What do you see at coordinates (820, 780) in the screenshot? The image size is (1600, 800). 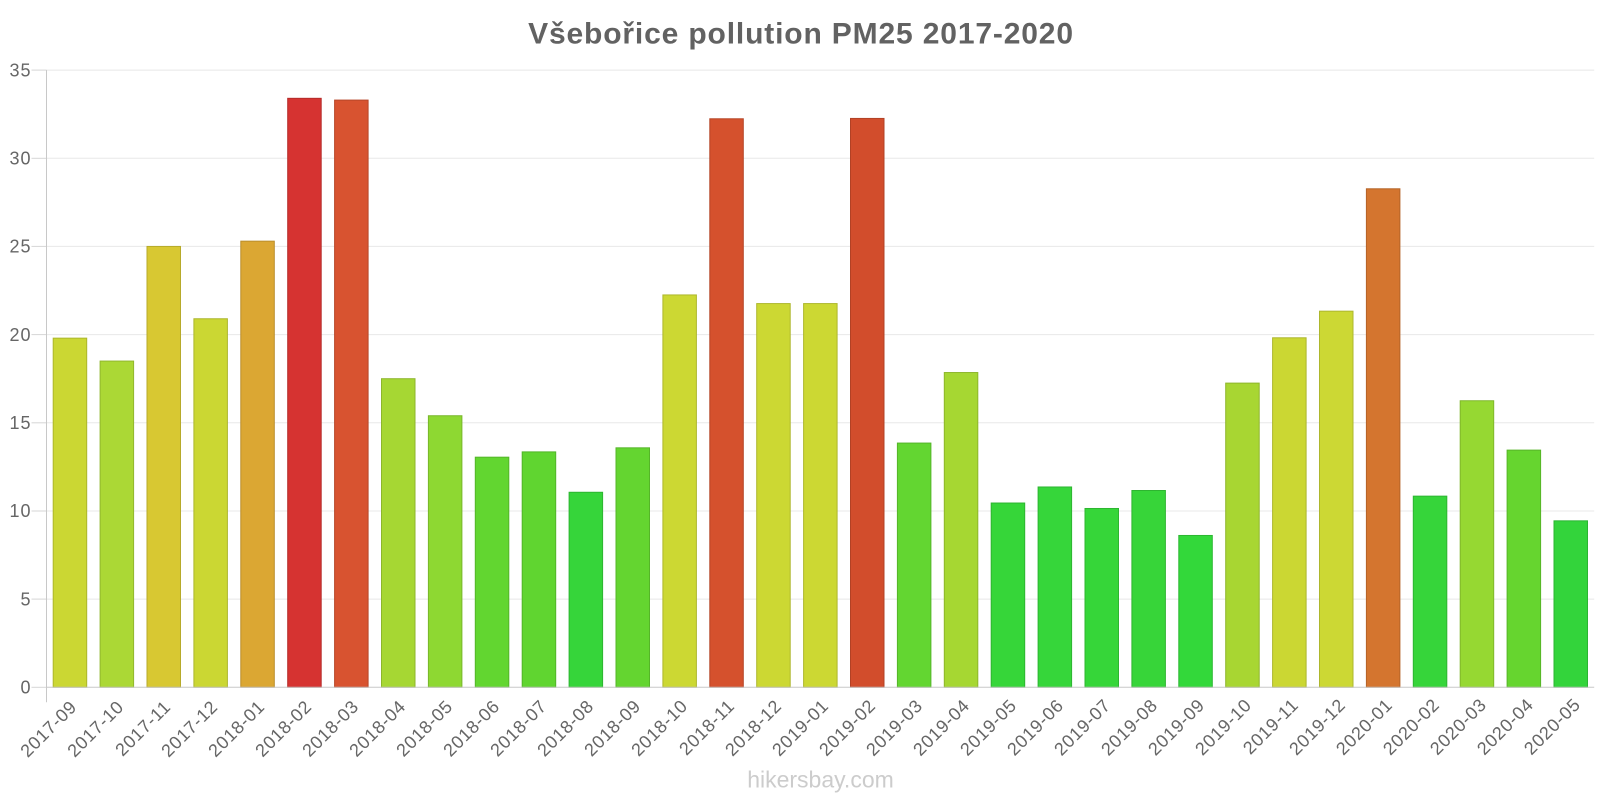 I see `svg-text: hikersbay.com` at bounding box center [820, 780].